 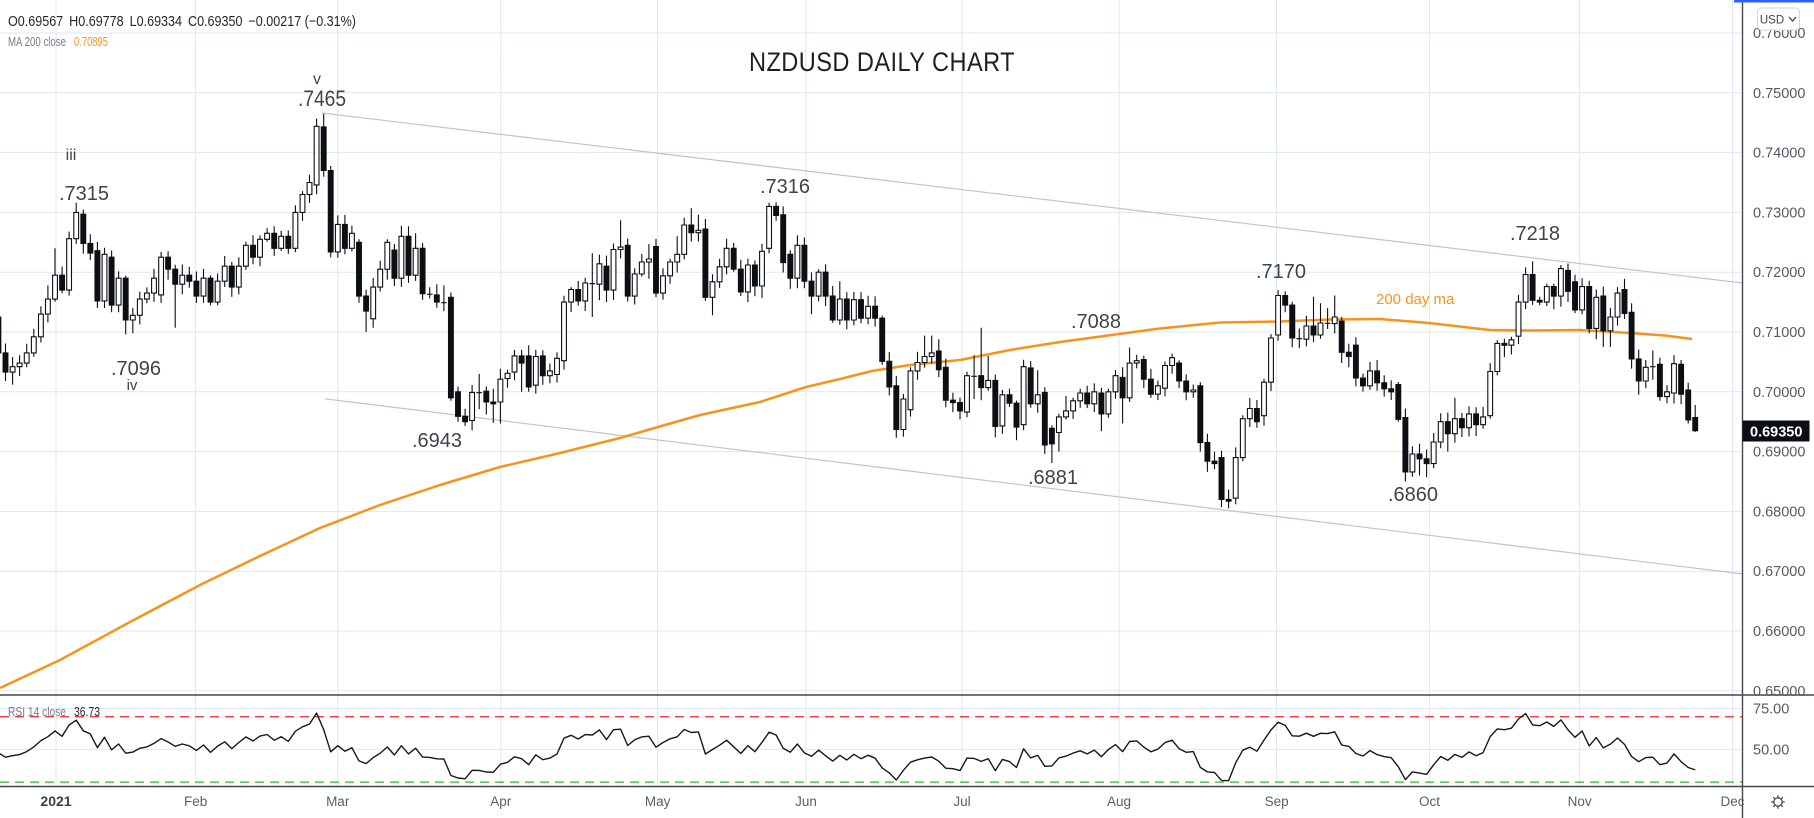 What do you see at coordinates (1779, 393) in the screenshot?
I see `svg-text: 0.70000` at bounding box center [1779, 393].